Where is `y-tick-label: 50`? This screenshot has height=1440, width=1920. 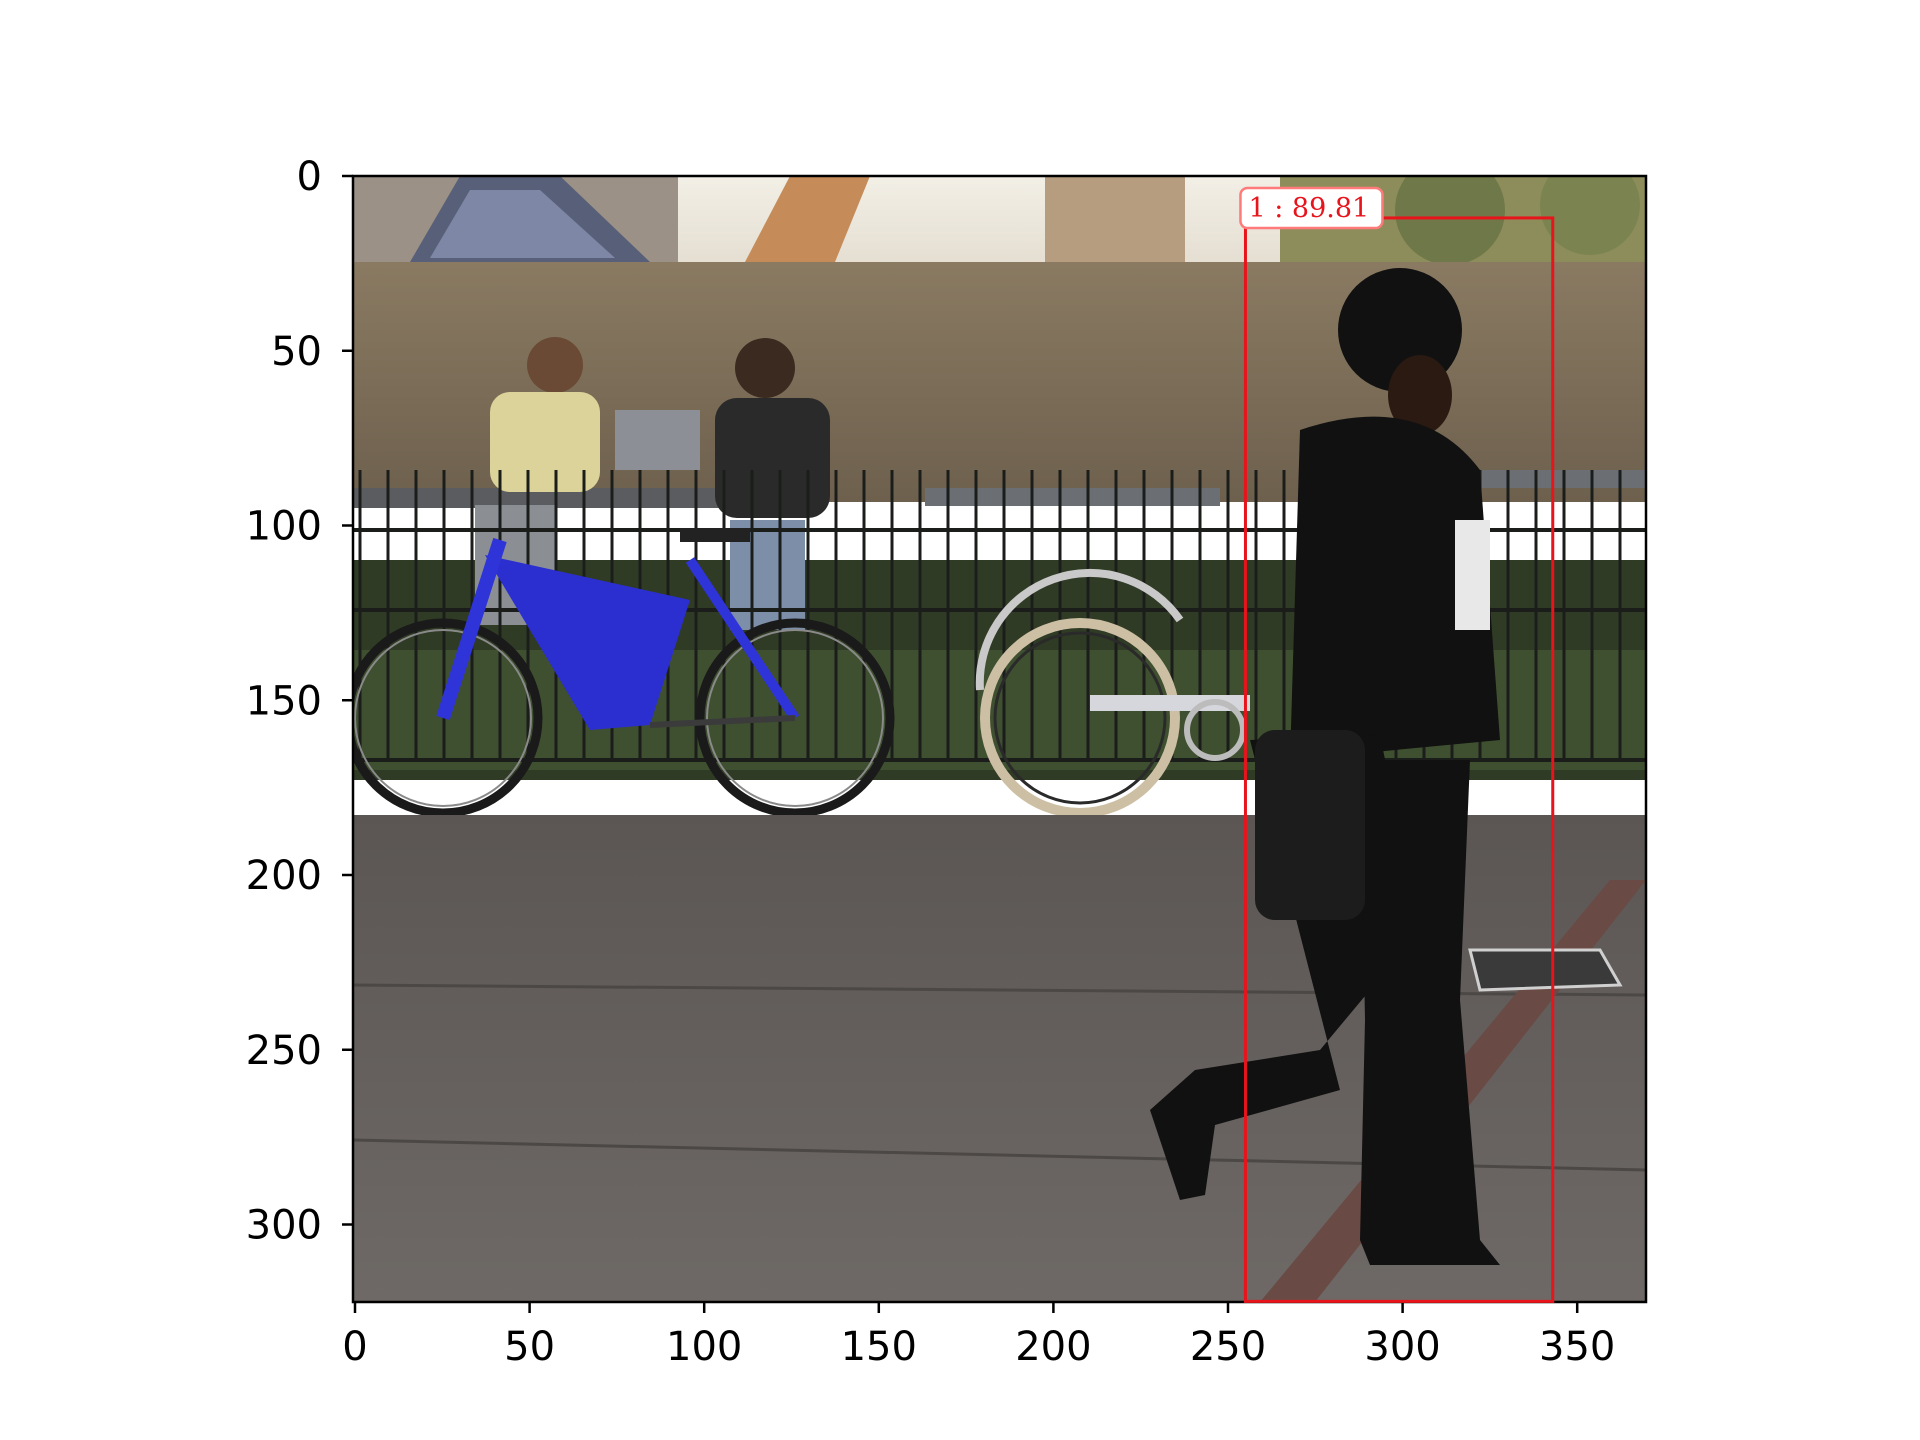
y-tick-label: 50 is located at coordinates (296, 352).